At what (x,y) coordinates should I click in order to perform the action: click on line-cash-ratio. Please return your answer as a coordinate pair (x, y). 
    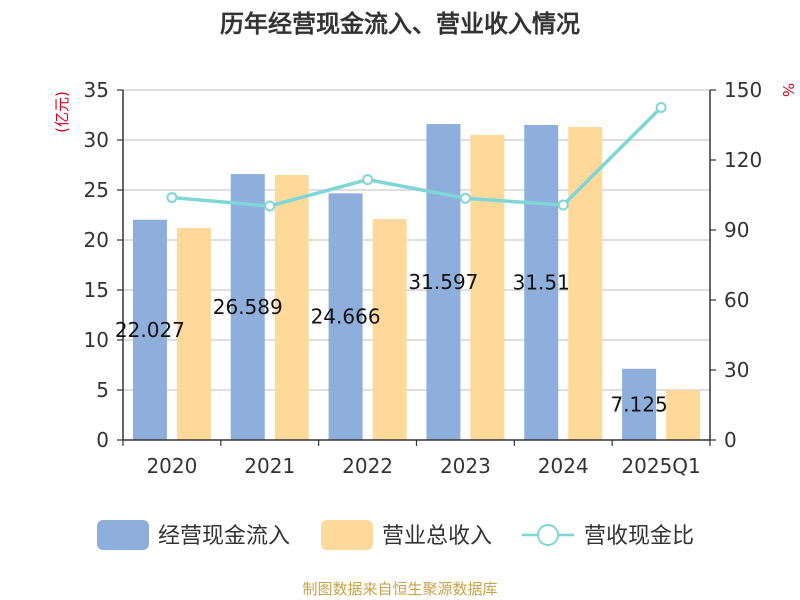
    Looking at the image, I should click on (417, 157).